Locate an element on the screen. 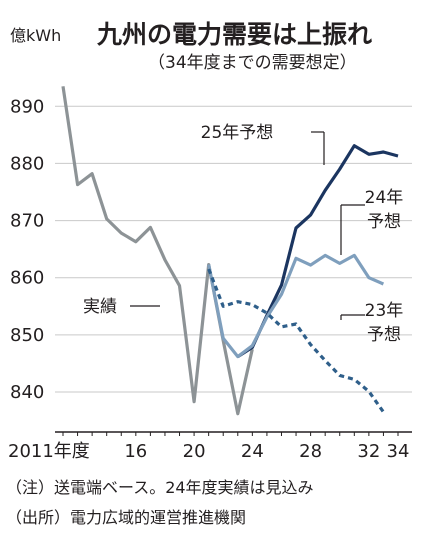  y-axis-ticks: 840 850 860 870 880 890 is located at coordinates (27, 249).